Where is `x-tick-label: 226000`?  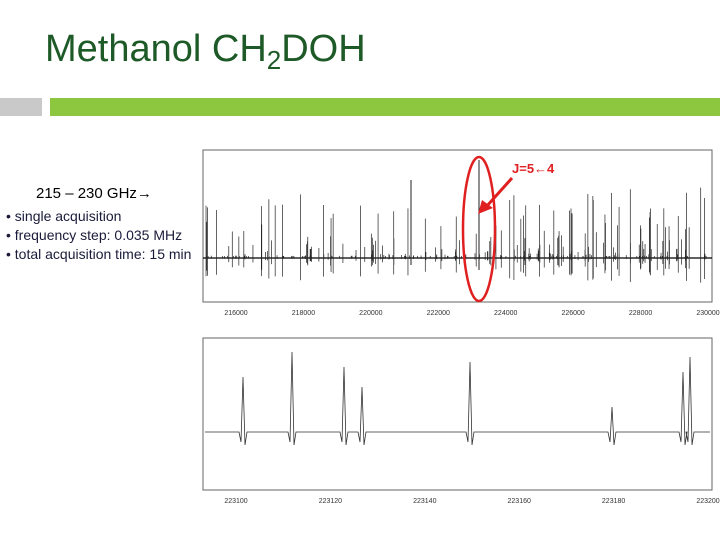
x-tick-label: 226000 is located at coordinates (572, 313).